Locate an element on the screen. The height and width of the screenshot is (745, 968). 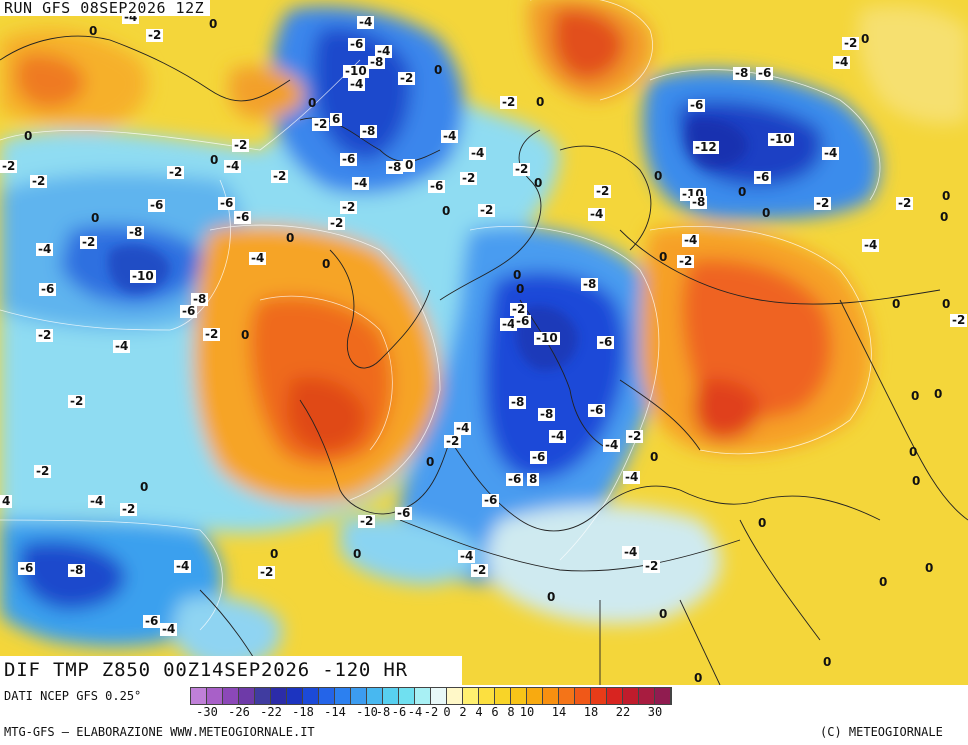
colorbar-tick-label: -22 is located at coordinates (271, 712).